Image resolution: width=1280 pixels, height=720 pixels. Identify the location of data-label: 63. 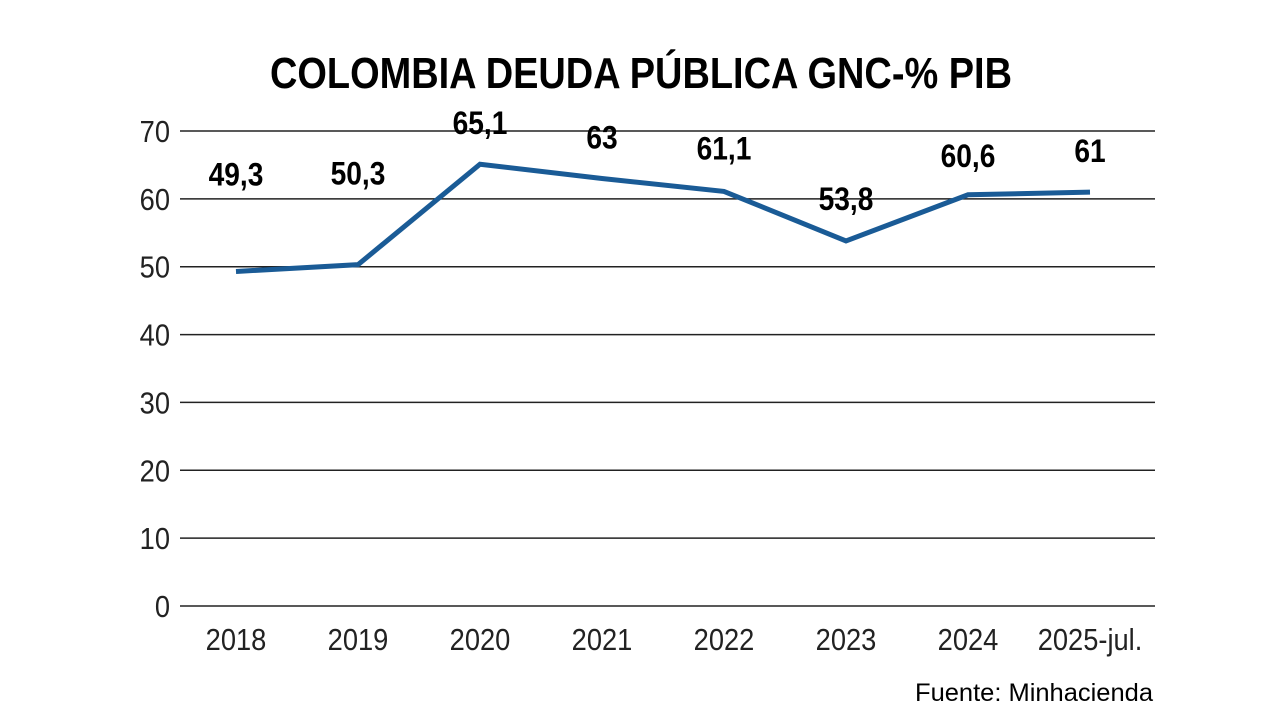
(601, 138).